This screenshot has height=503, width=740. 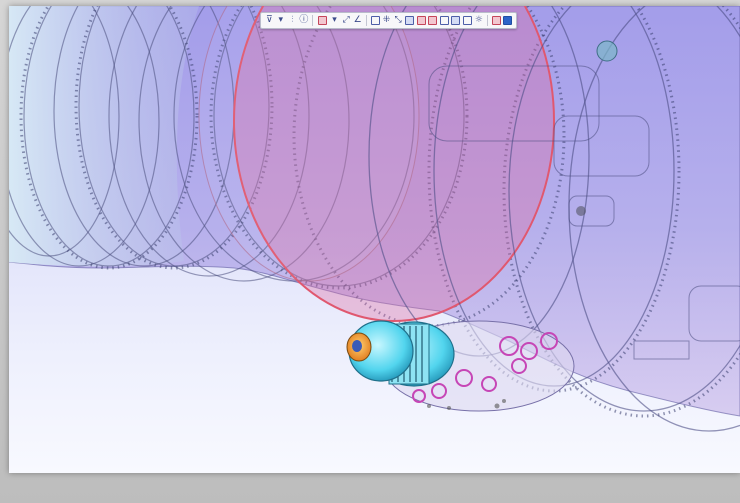 I want to click on shade-red-edges-shape, so click(x=433, y=20).